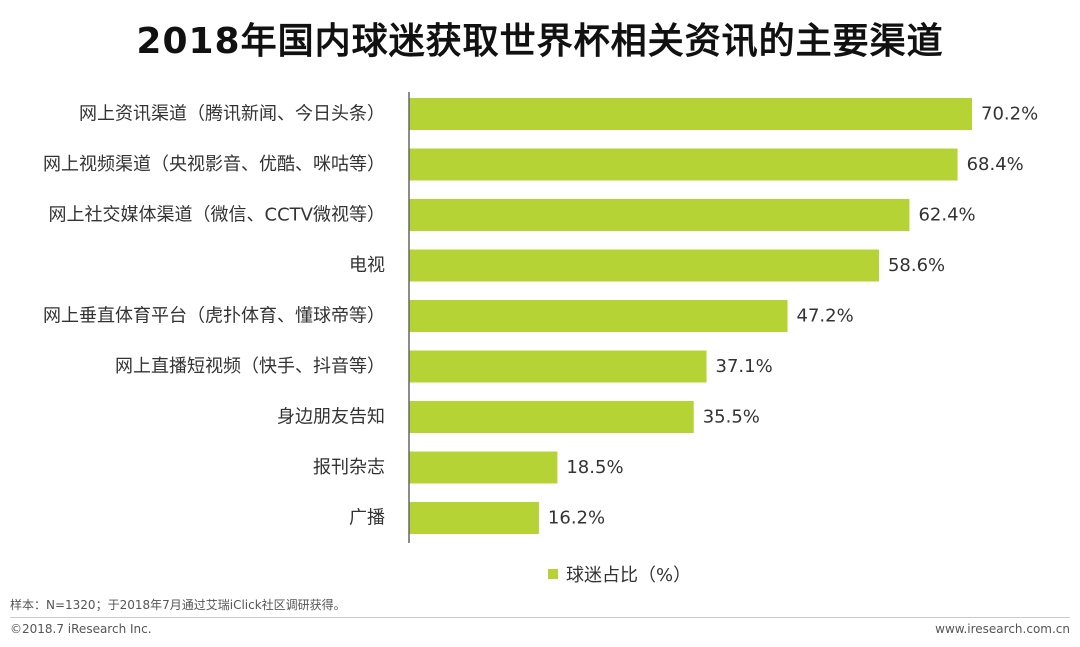 This screenshot has width=1080, height=647. What do you see at coordinates (349, 467) in the screenshot?
I see `category-label-7: 报刊杂志` at bounding box center [349, 467].